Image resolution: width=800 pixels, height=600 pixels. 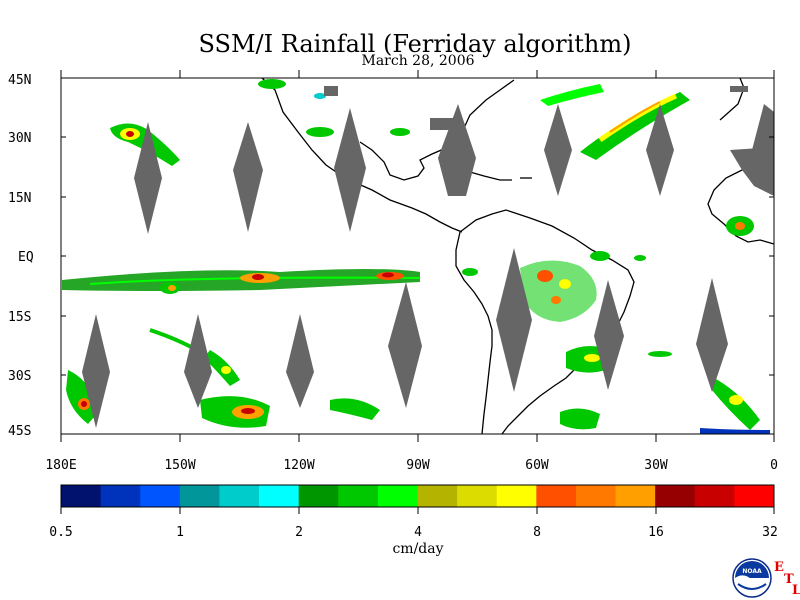 What do you see at coordinates (774, 465) in the screenshot?
I see `lon-label-0: 0` at bounding box center [774, 465].